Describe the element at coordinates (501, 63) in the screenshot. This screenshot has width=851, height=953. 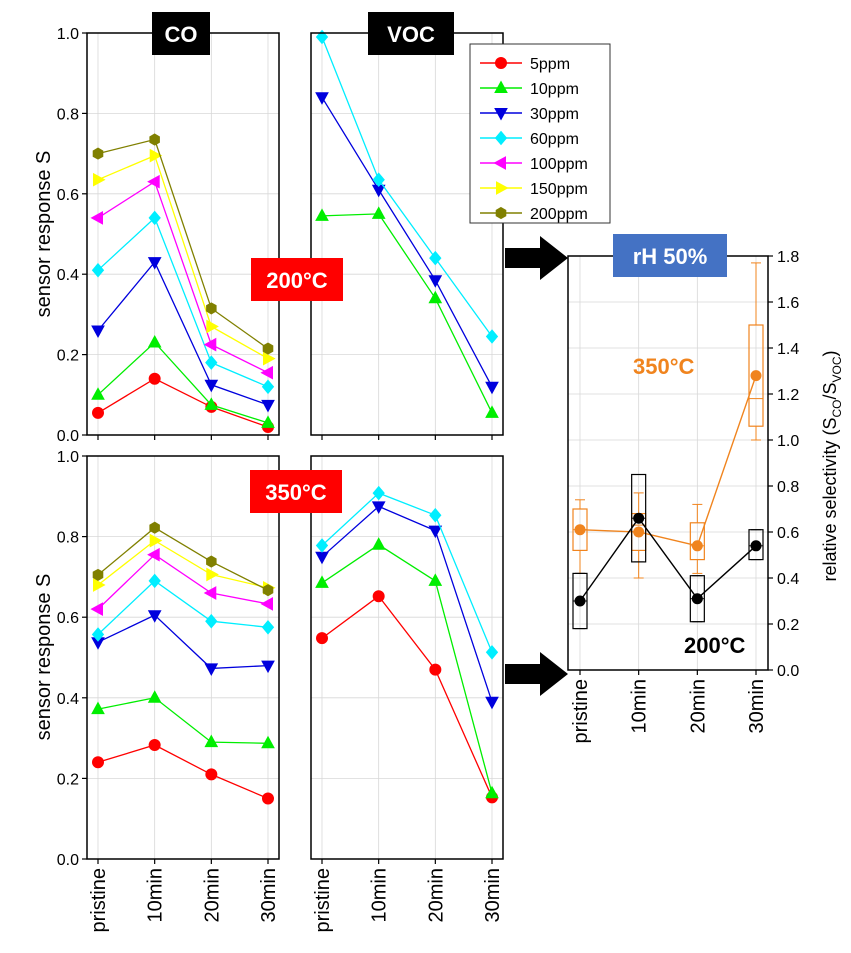
I see `legend-marker-s5` at that location.